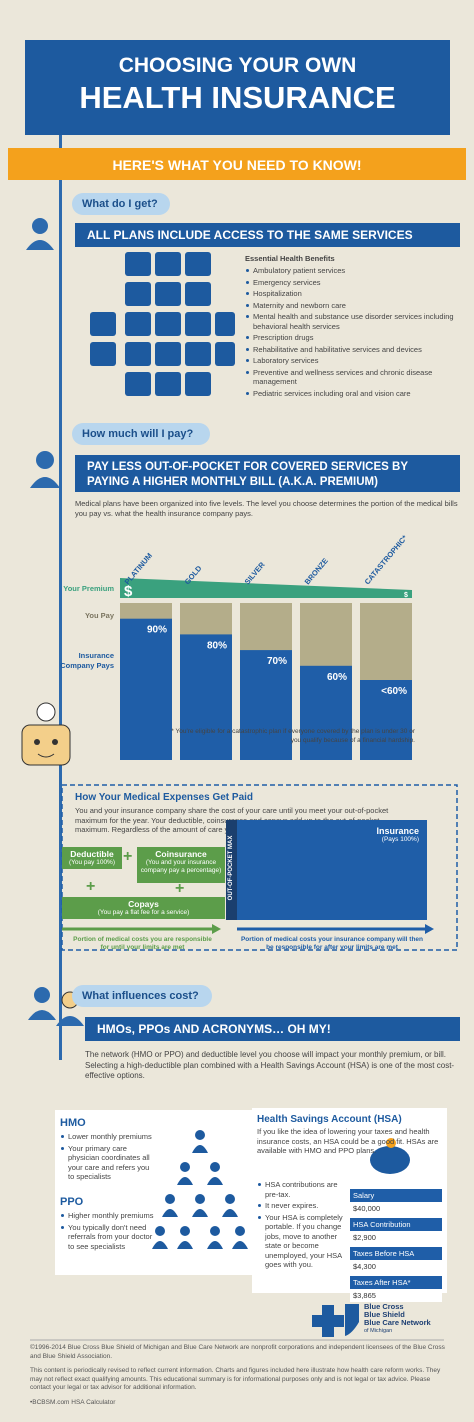 The image size is (474, 1422). What do you see at coordinates (400, 839) in the screenshot?
I see `box-note: (Pays 100%)` at bounding box center [400, 839].